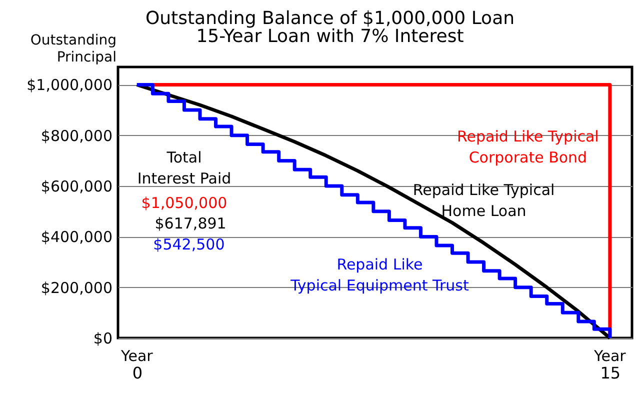 The width and height of the screenshot is (640, 395). Describe the element at coordinates (76, 187) in the screenshot. I see `y-tick-label: $600,000` at that location.